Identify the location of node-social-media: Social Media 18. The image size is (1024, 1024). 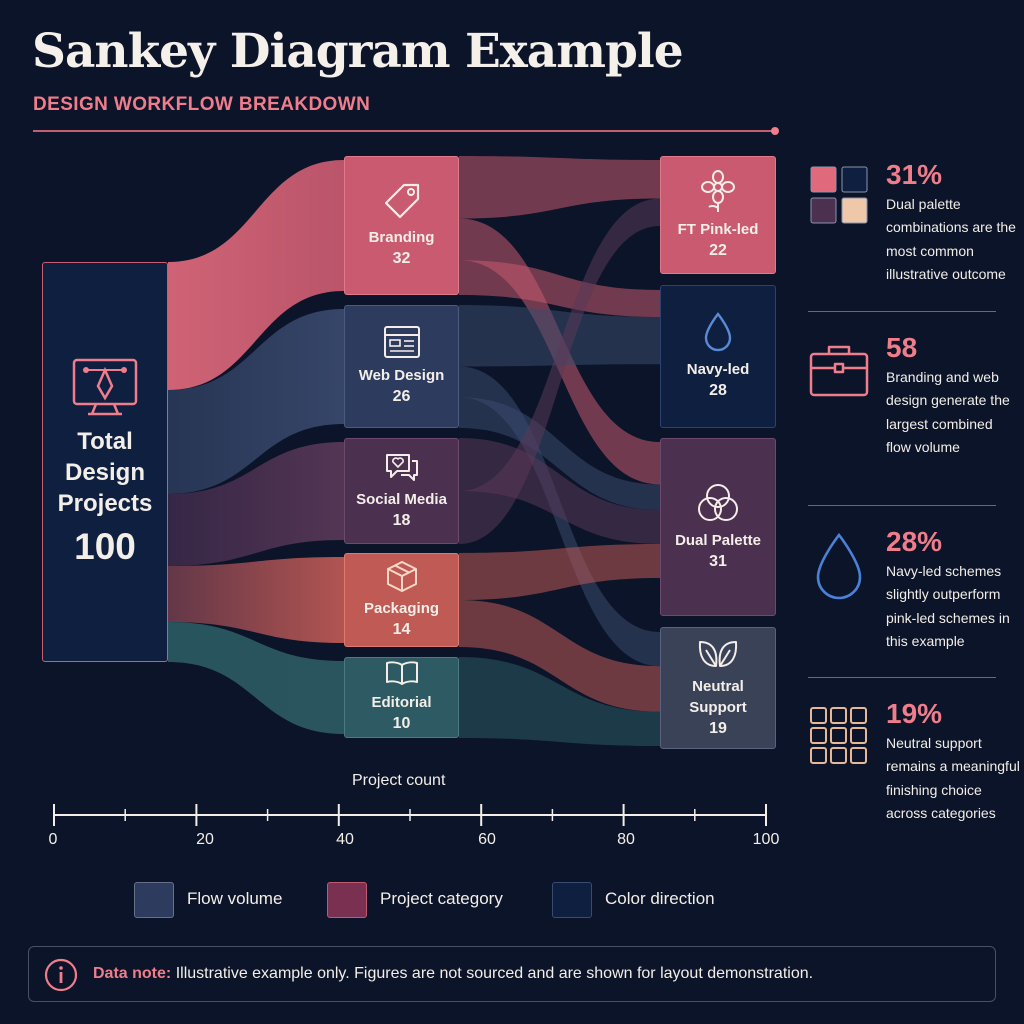
(401, 491).